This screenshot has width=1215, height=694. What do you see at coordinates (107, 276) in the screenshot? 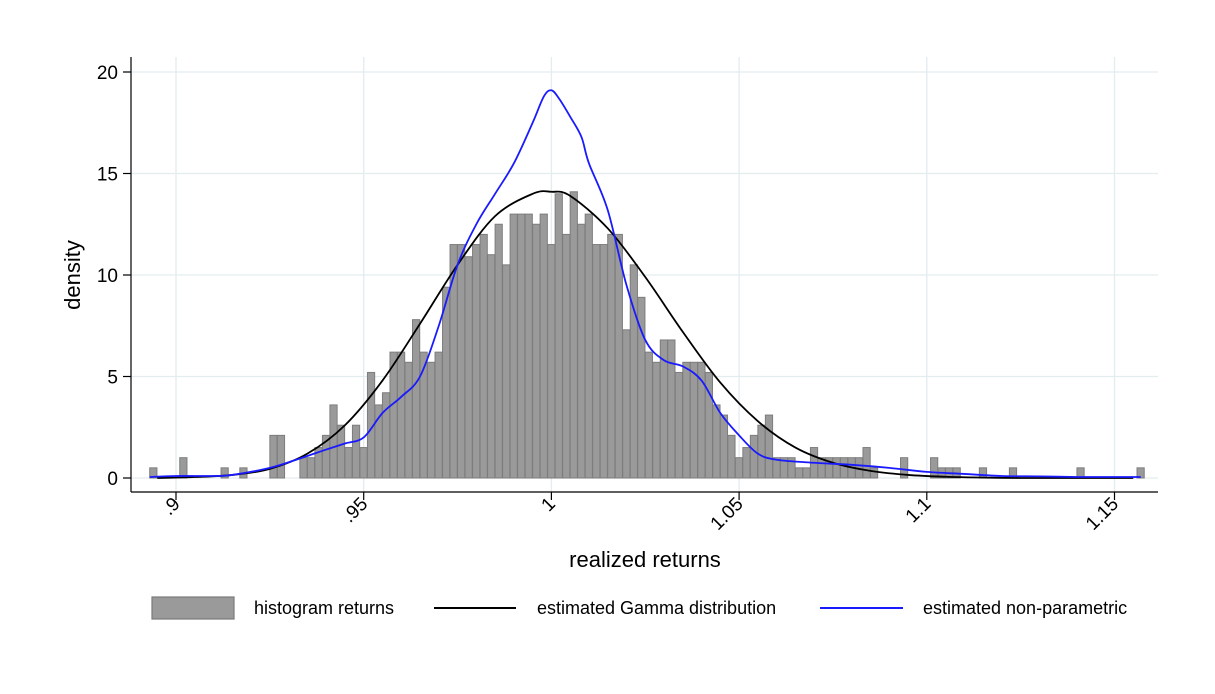
I see `y-tick-label: 10` at bounding box center [107, 276].